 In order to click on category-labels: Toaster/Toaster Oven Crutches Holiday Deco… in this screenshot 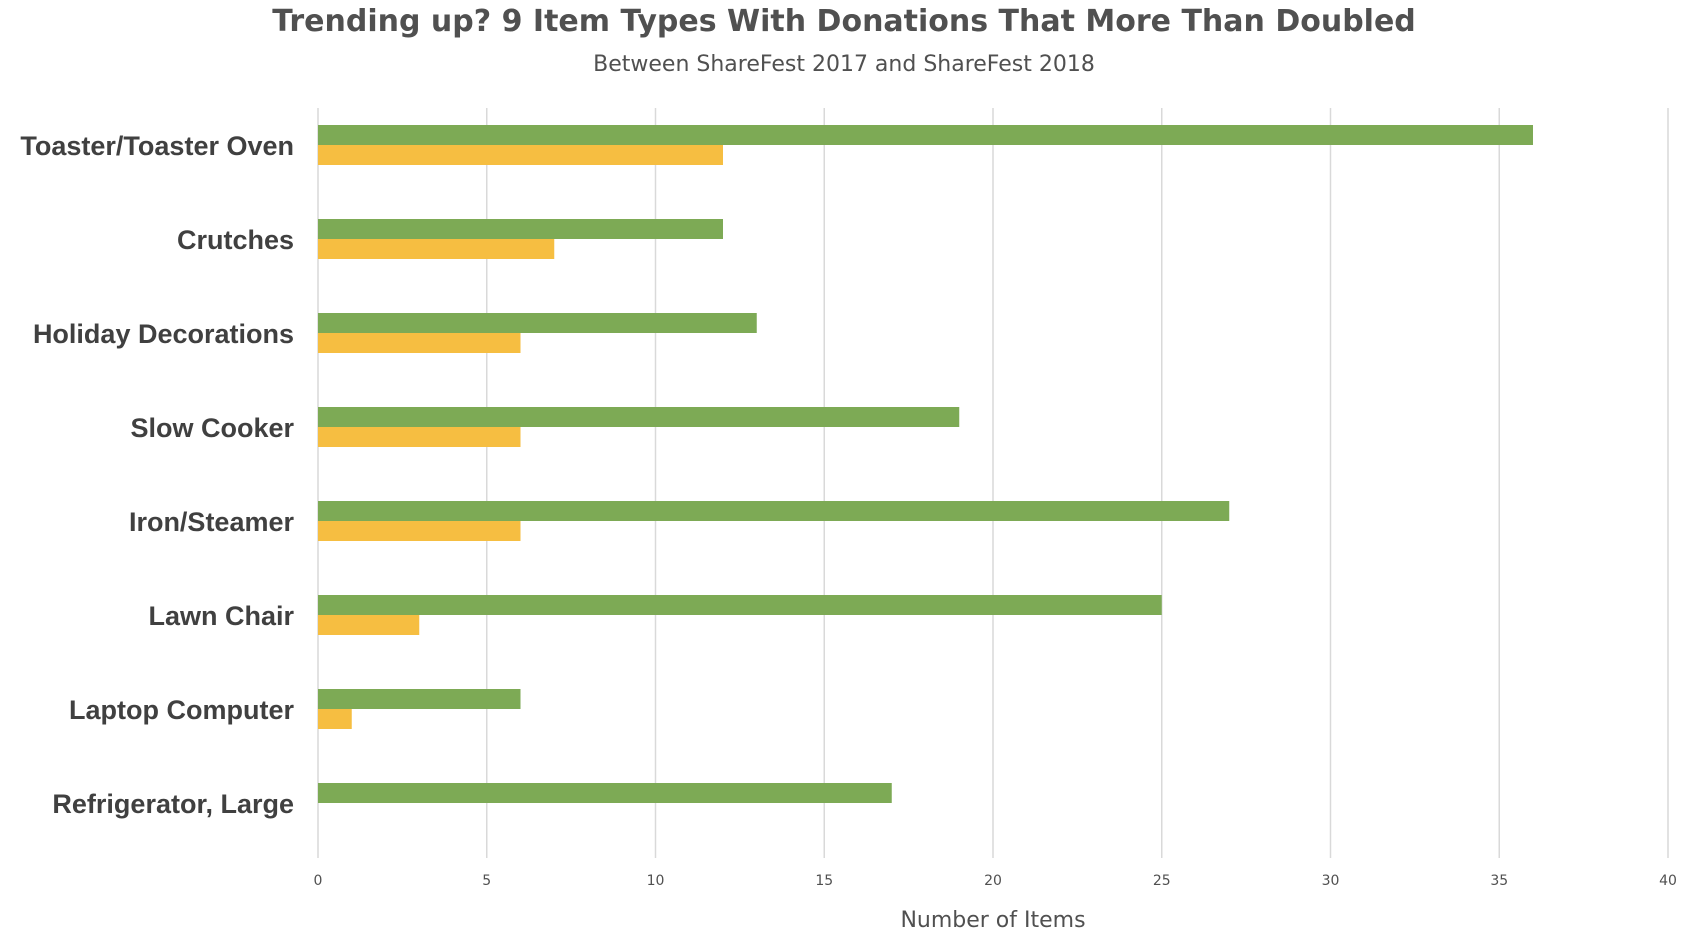, I will do `click(157, 475)`.